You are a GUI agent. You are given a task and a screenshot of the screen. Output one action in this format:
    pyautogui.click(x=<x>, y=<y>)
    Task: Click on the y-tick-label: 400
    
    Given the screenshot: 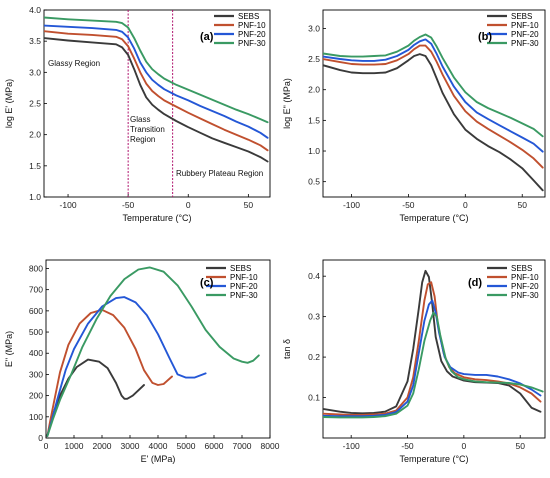 What is the action you would take?
    pyautogui.click(x=36, y=353)
    